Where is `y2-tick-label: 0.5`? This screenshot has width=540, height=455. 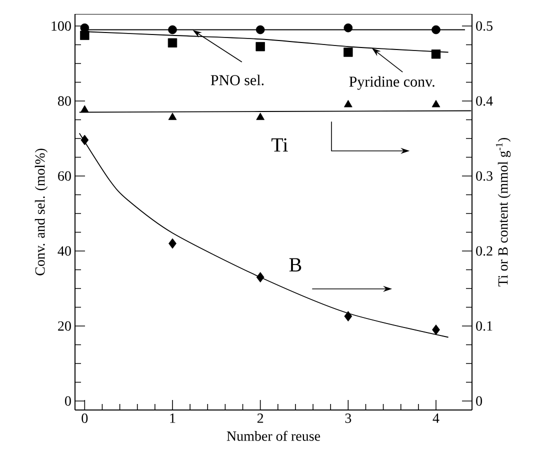 y2-tick-label: 0.5 is located at coordinates (484, 26).